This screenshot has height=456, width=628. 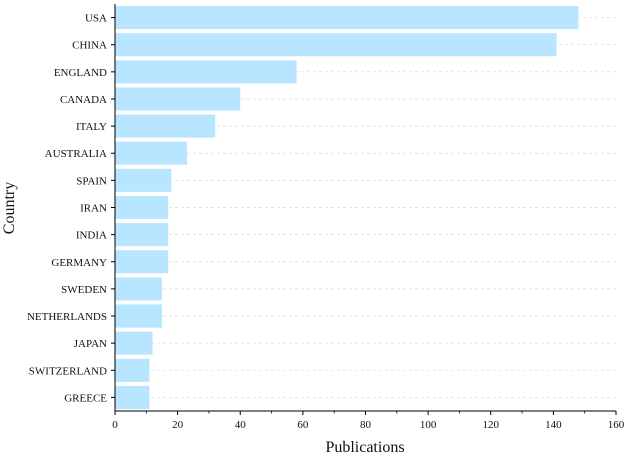 I want to click on x-tick-label: 80, so click(x=366, y=425).